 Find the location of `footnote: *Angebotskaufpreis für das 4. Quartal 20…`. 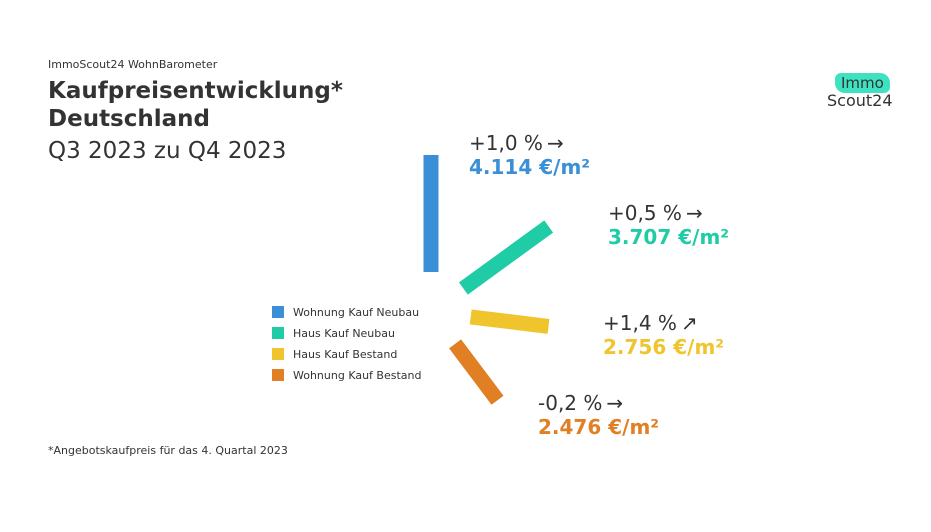

footnote: *Angebotskaufpreis für das 4. Quartal 20… is located at coordinates (168, 450).